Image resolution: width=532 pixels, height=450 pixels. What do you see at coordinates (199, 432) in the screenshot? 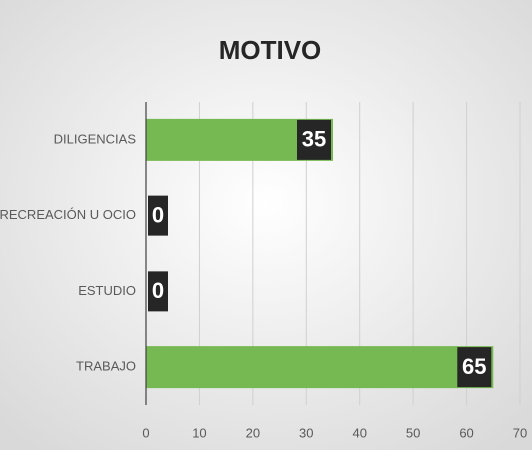
I see `x-tick-label: 10` at bounding box center [199, 432].